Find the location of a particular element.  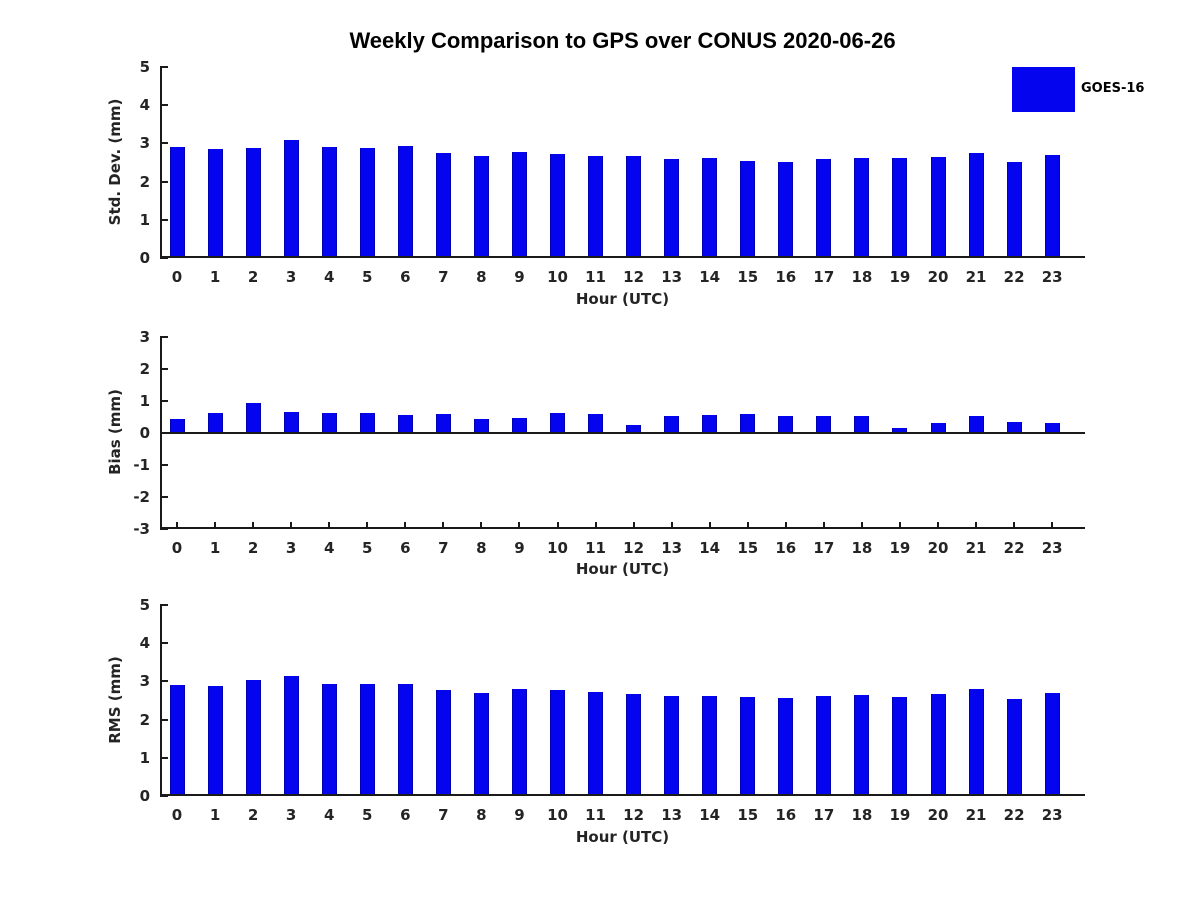

rms-xtick-label: 20 is located at coordinates (938, 815).